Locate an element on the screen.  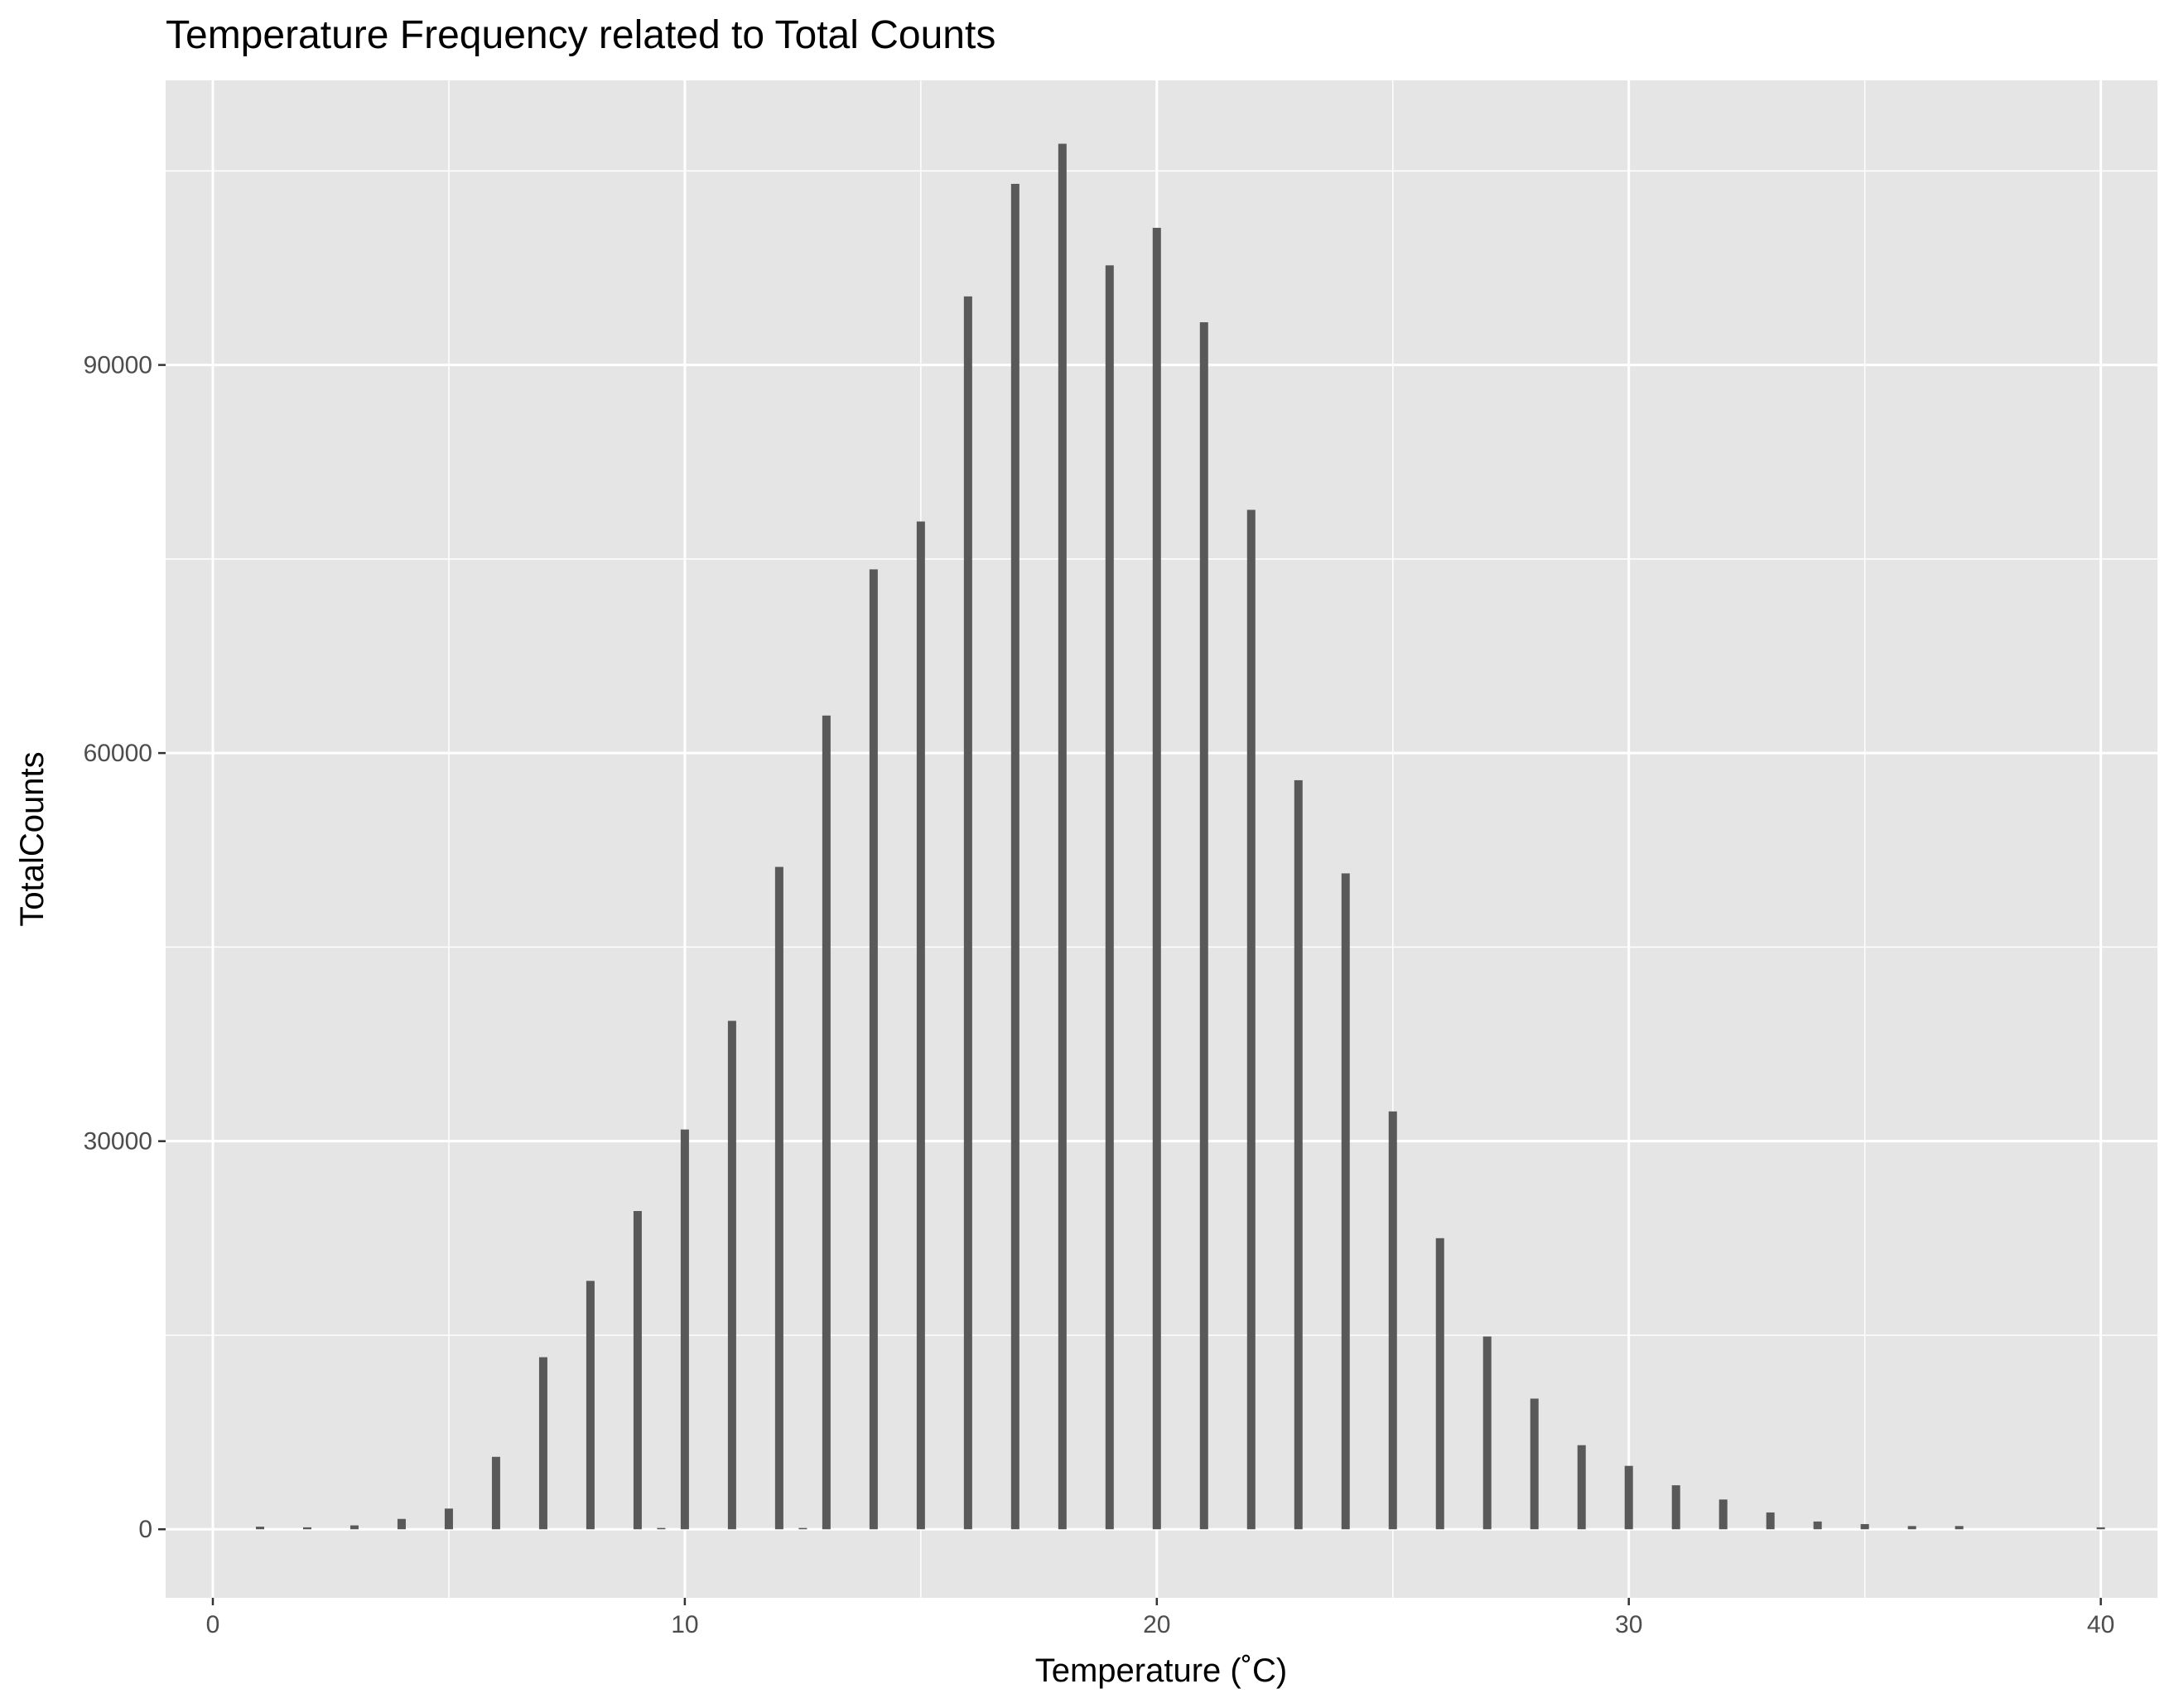
x-tick-label: 30 is located at coordinates (1628, 1624).